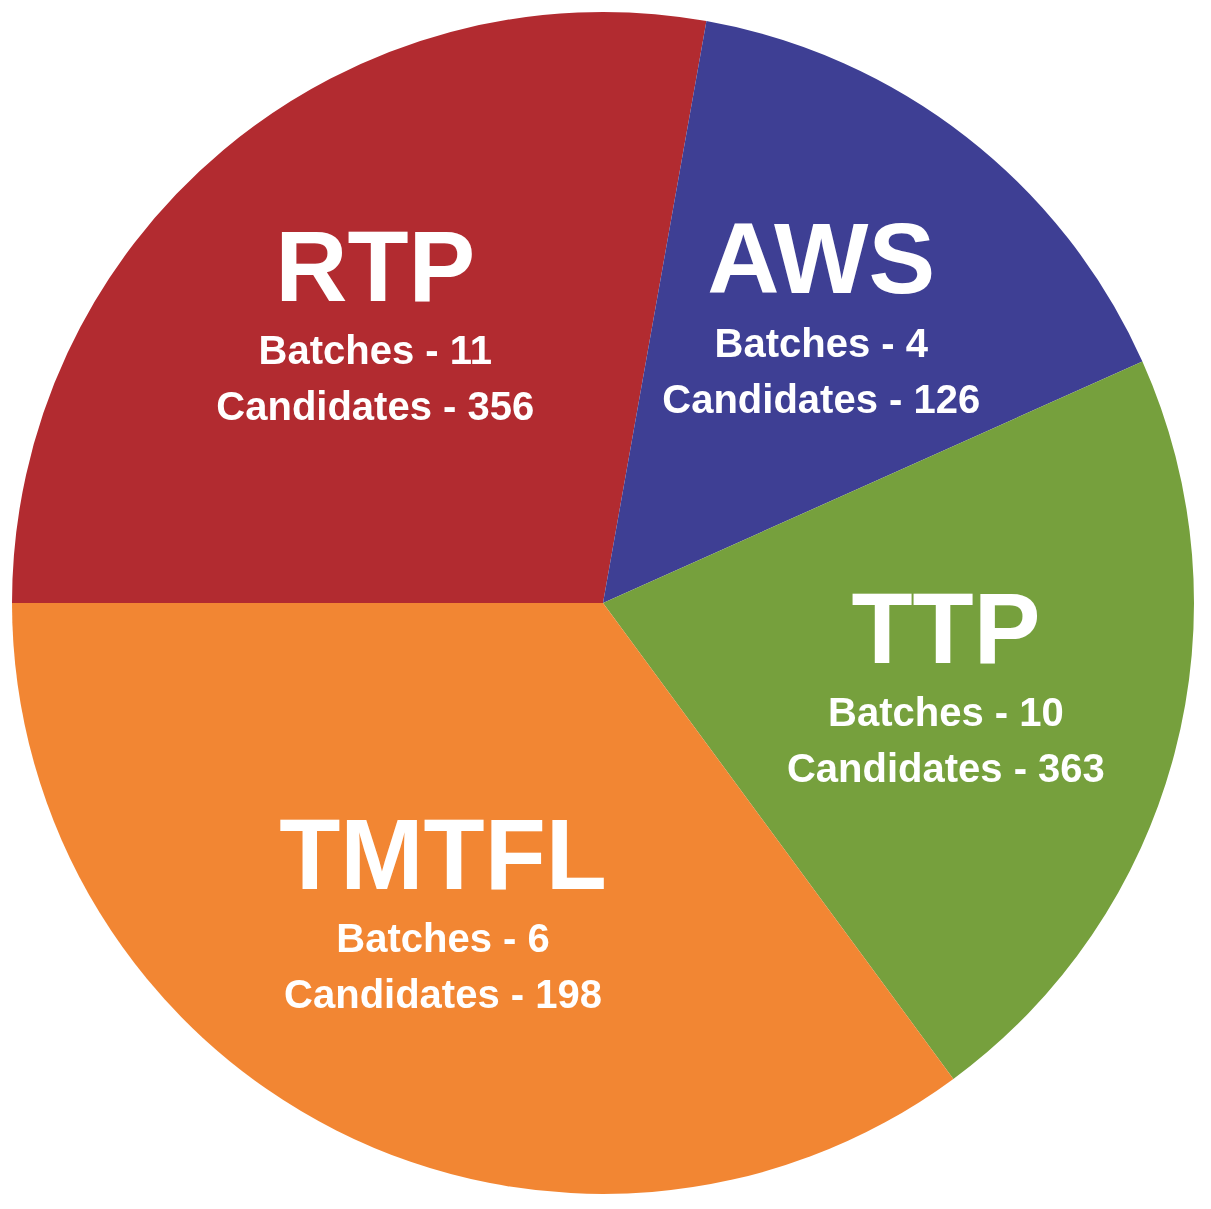  I want to click on text: Candidates - 126, so click(821, 398).